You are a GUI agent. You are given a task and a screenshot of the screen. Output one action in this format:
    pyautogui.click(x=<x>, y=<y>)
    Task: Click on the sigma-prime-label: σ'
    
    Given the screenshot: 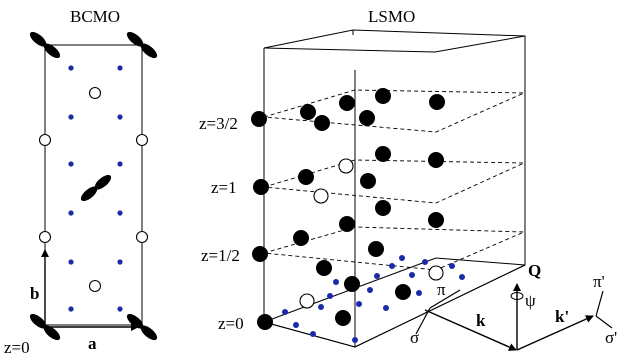 What is the action you would take?
    pyautogui.click(x=611, y=337)
    